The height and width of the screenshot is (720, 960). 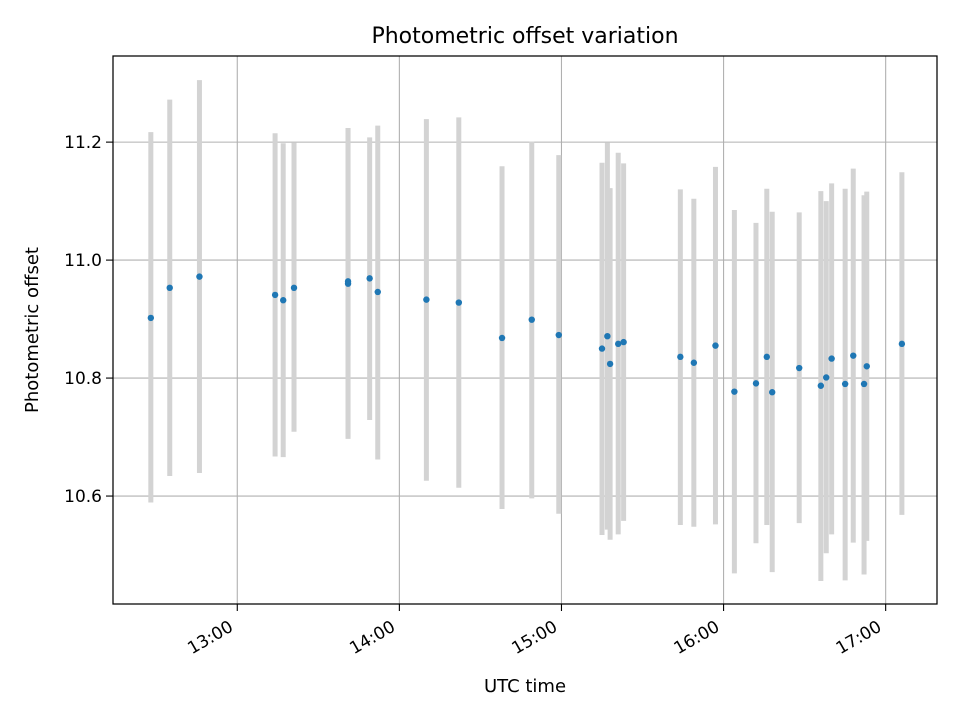 I want to click on chart-title: Photometric offset variation, so click(x=524, y=36).